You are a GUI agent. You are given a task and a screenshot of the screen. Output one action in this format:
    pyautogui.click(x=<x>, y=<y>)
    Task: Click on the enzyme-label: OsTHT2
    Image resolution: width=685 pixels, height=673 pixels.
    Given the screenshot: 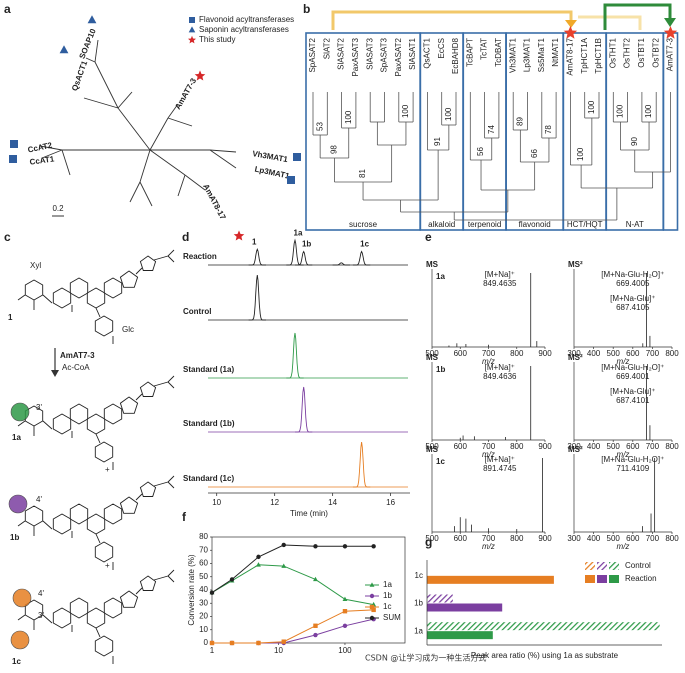 What is the action you would take?
    pyautogui.click(x=627, y=52)
    